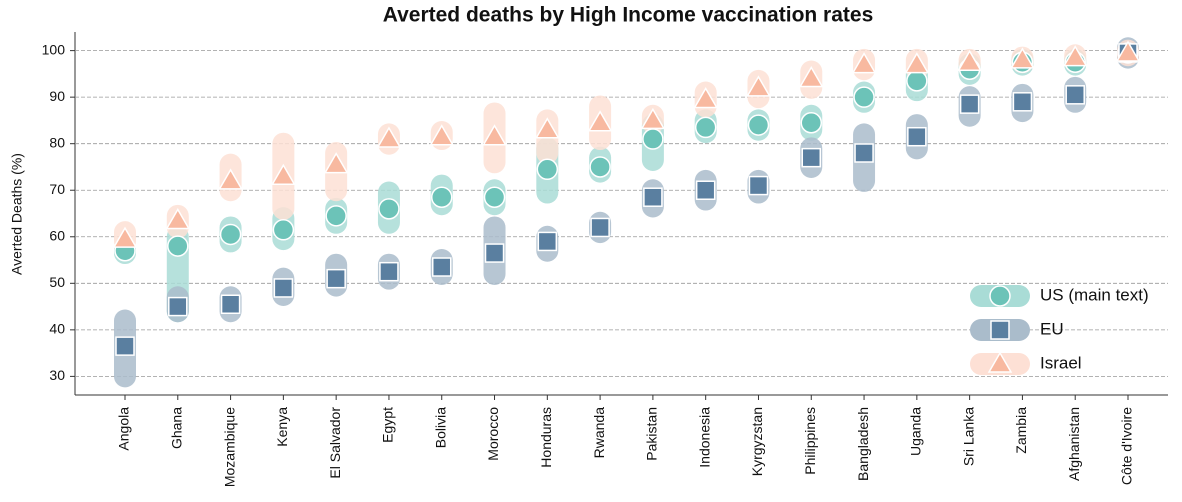 The image size is (1182, 502). Describe the element at coordinates (229, 447) in the screenshot. I see `x-tick-label: Mozambique` at that location.